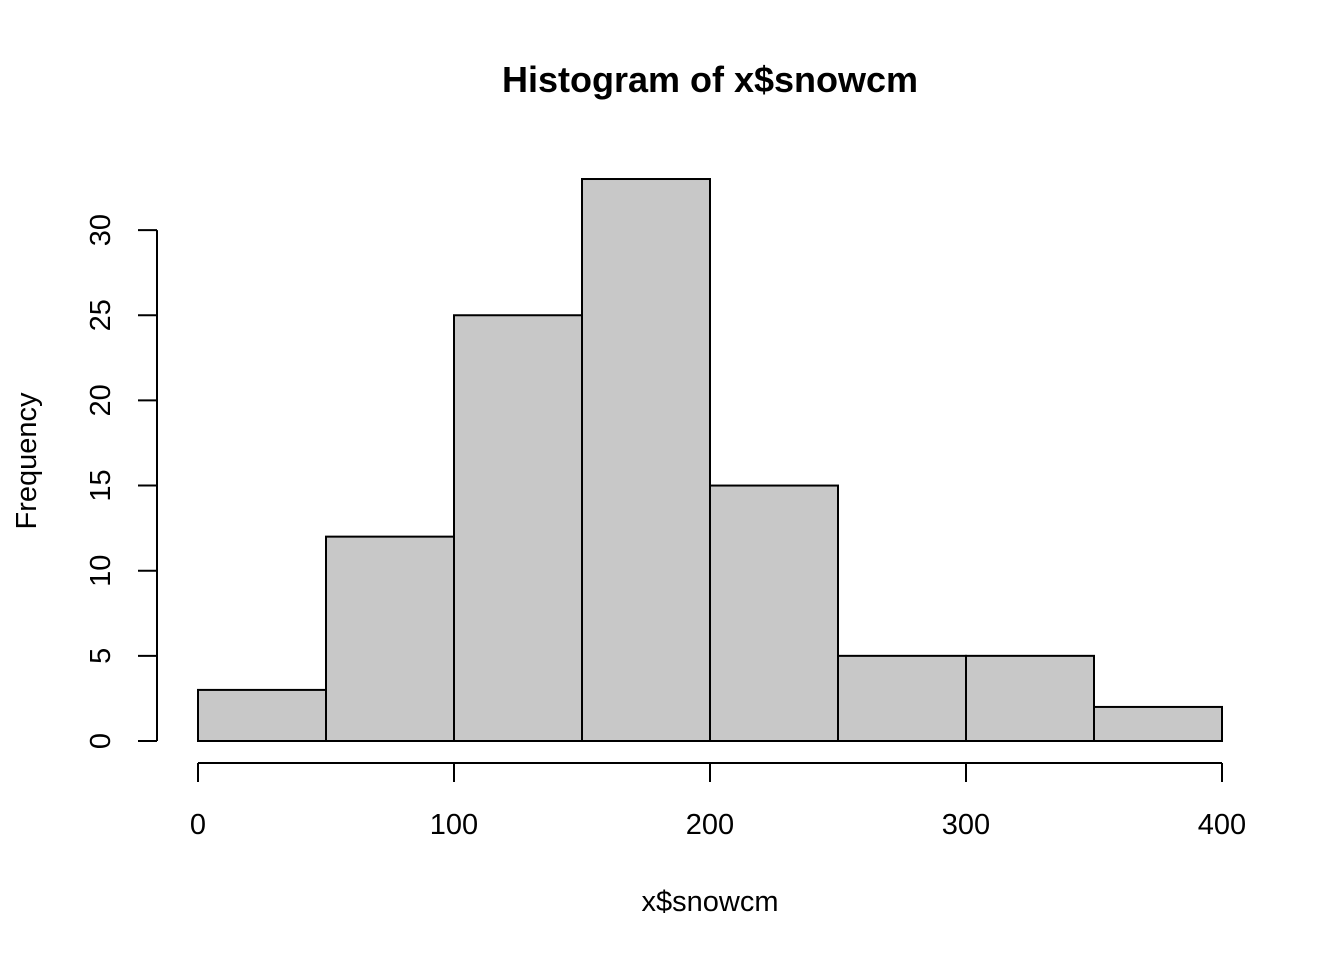 This screenshot has height=960, width=1344. I want to click on x-tick-label-3: 300, so click(966, 825).